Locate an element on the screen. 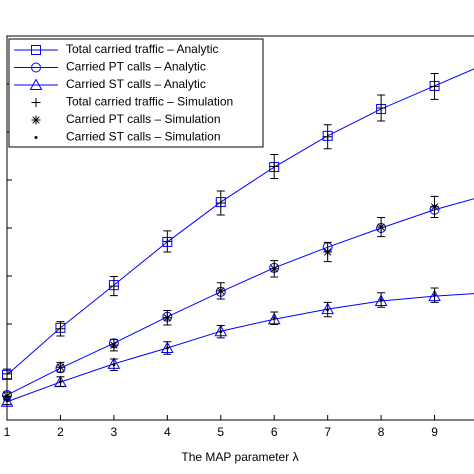  legend-label: Carried PT calls – Simulation is located at coordinates (143, 119).